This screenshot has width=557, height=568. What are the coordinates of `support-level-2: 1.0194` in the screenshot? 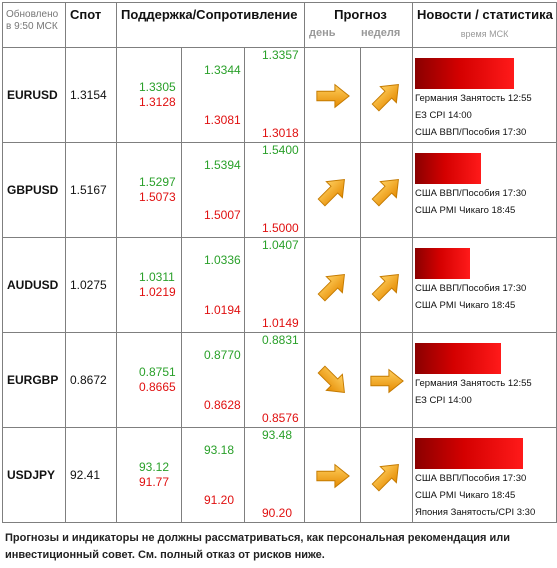 It's located at (222, 310).